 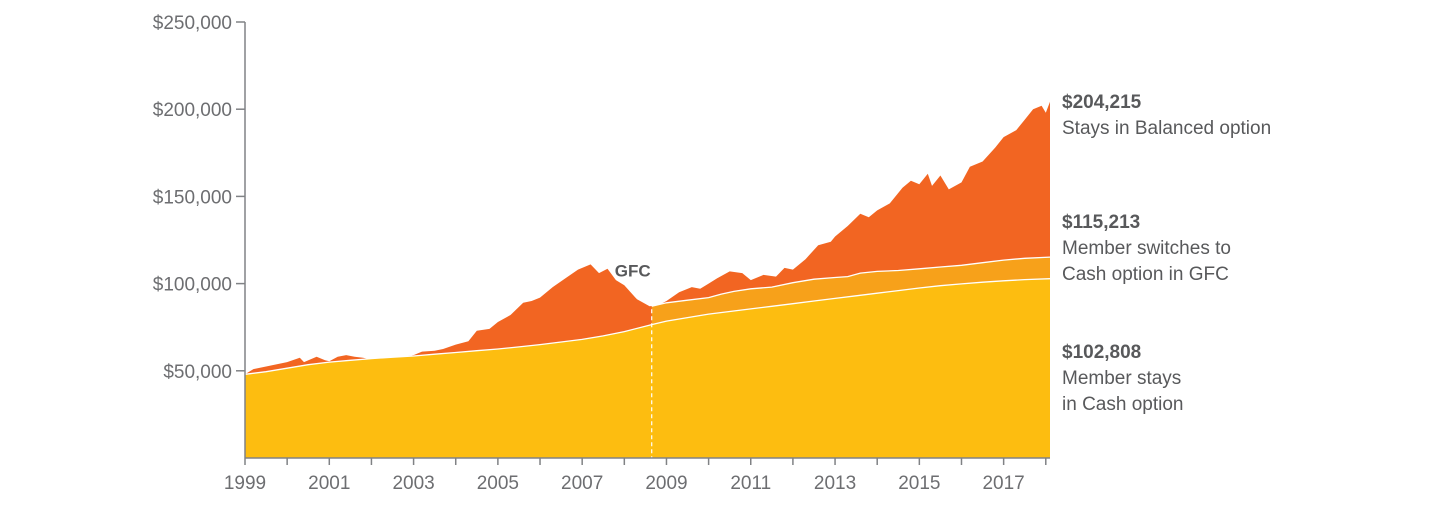 What do you see at coordinates (1101, 222) in the screenshot?
I see `series-final-value-switch: $115,213` at bounding box center [1101, 222].